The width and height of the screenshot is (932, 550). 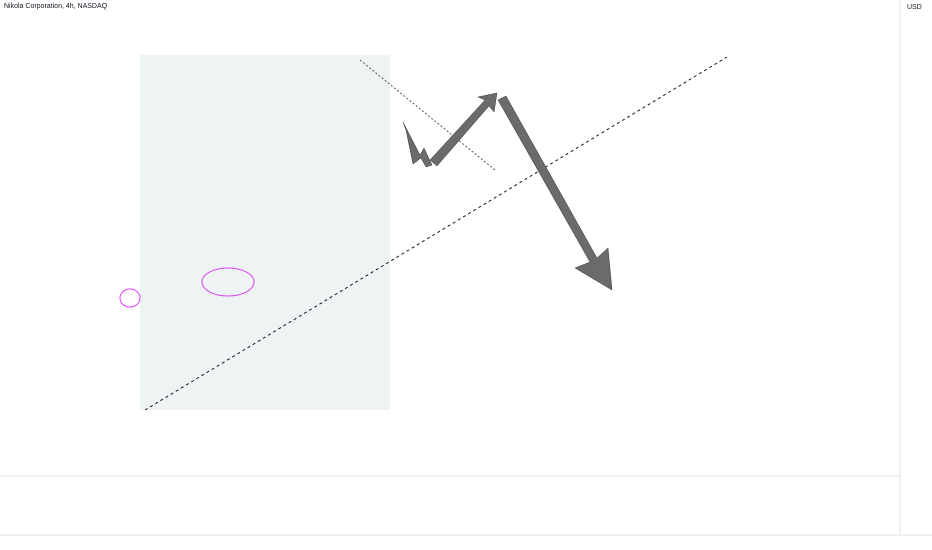 What do you see at coordinates (56, 6) in the screenshot?
I see `chart-title: Nikola Corporation, 4h, NASDAQ` at bounding box center [56, 6].